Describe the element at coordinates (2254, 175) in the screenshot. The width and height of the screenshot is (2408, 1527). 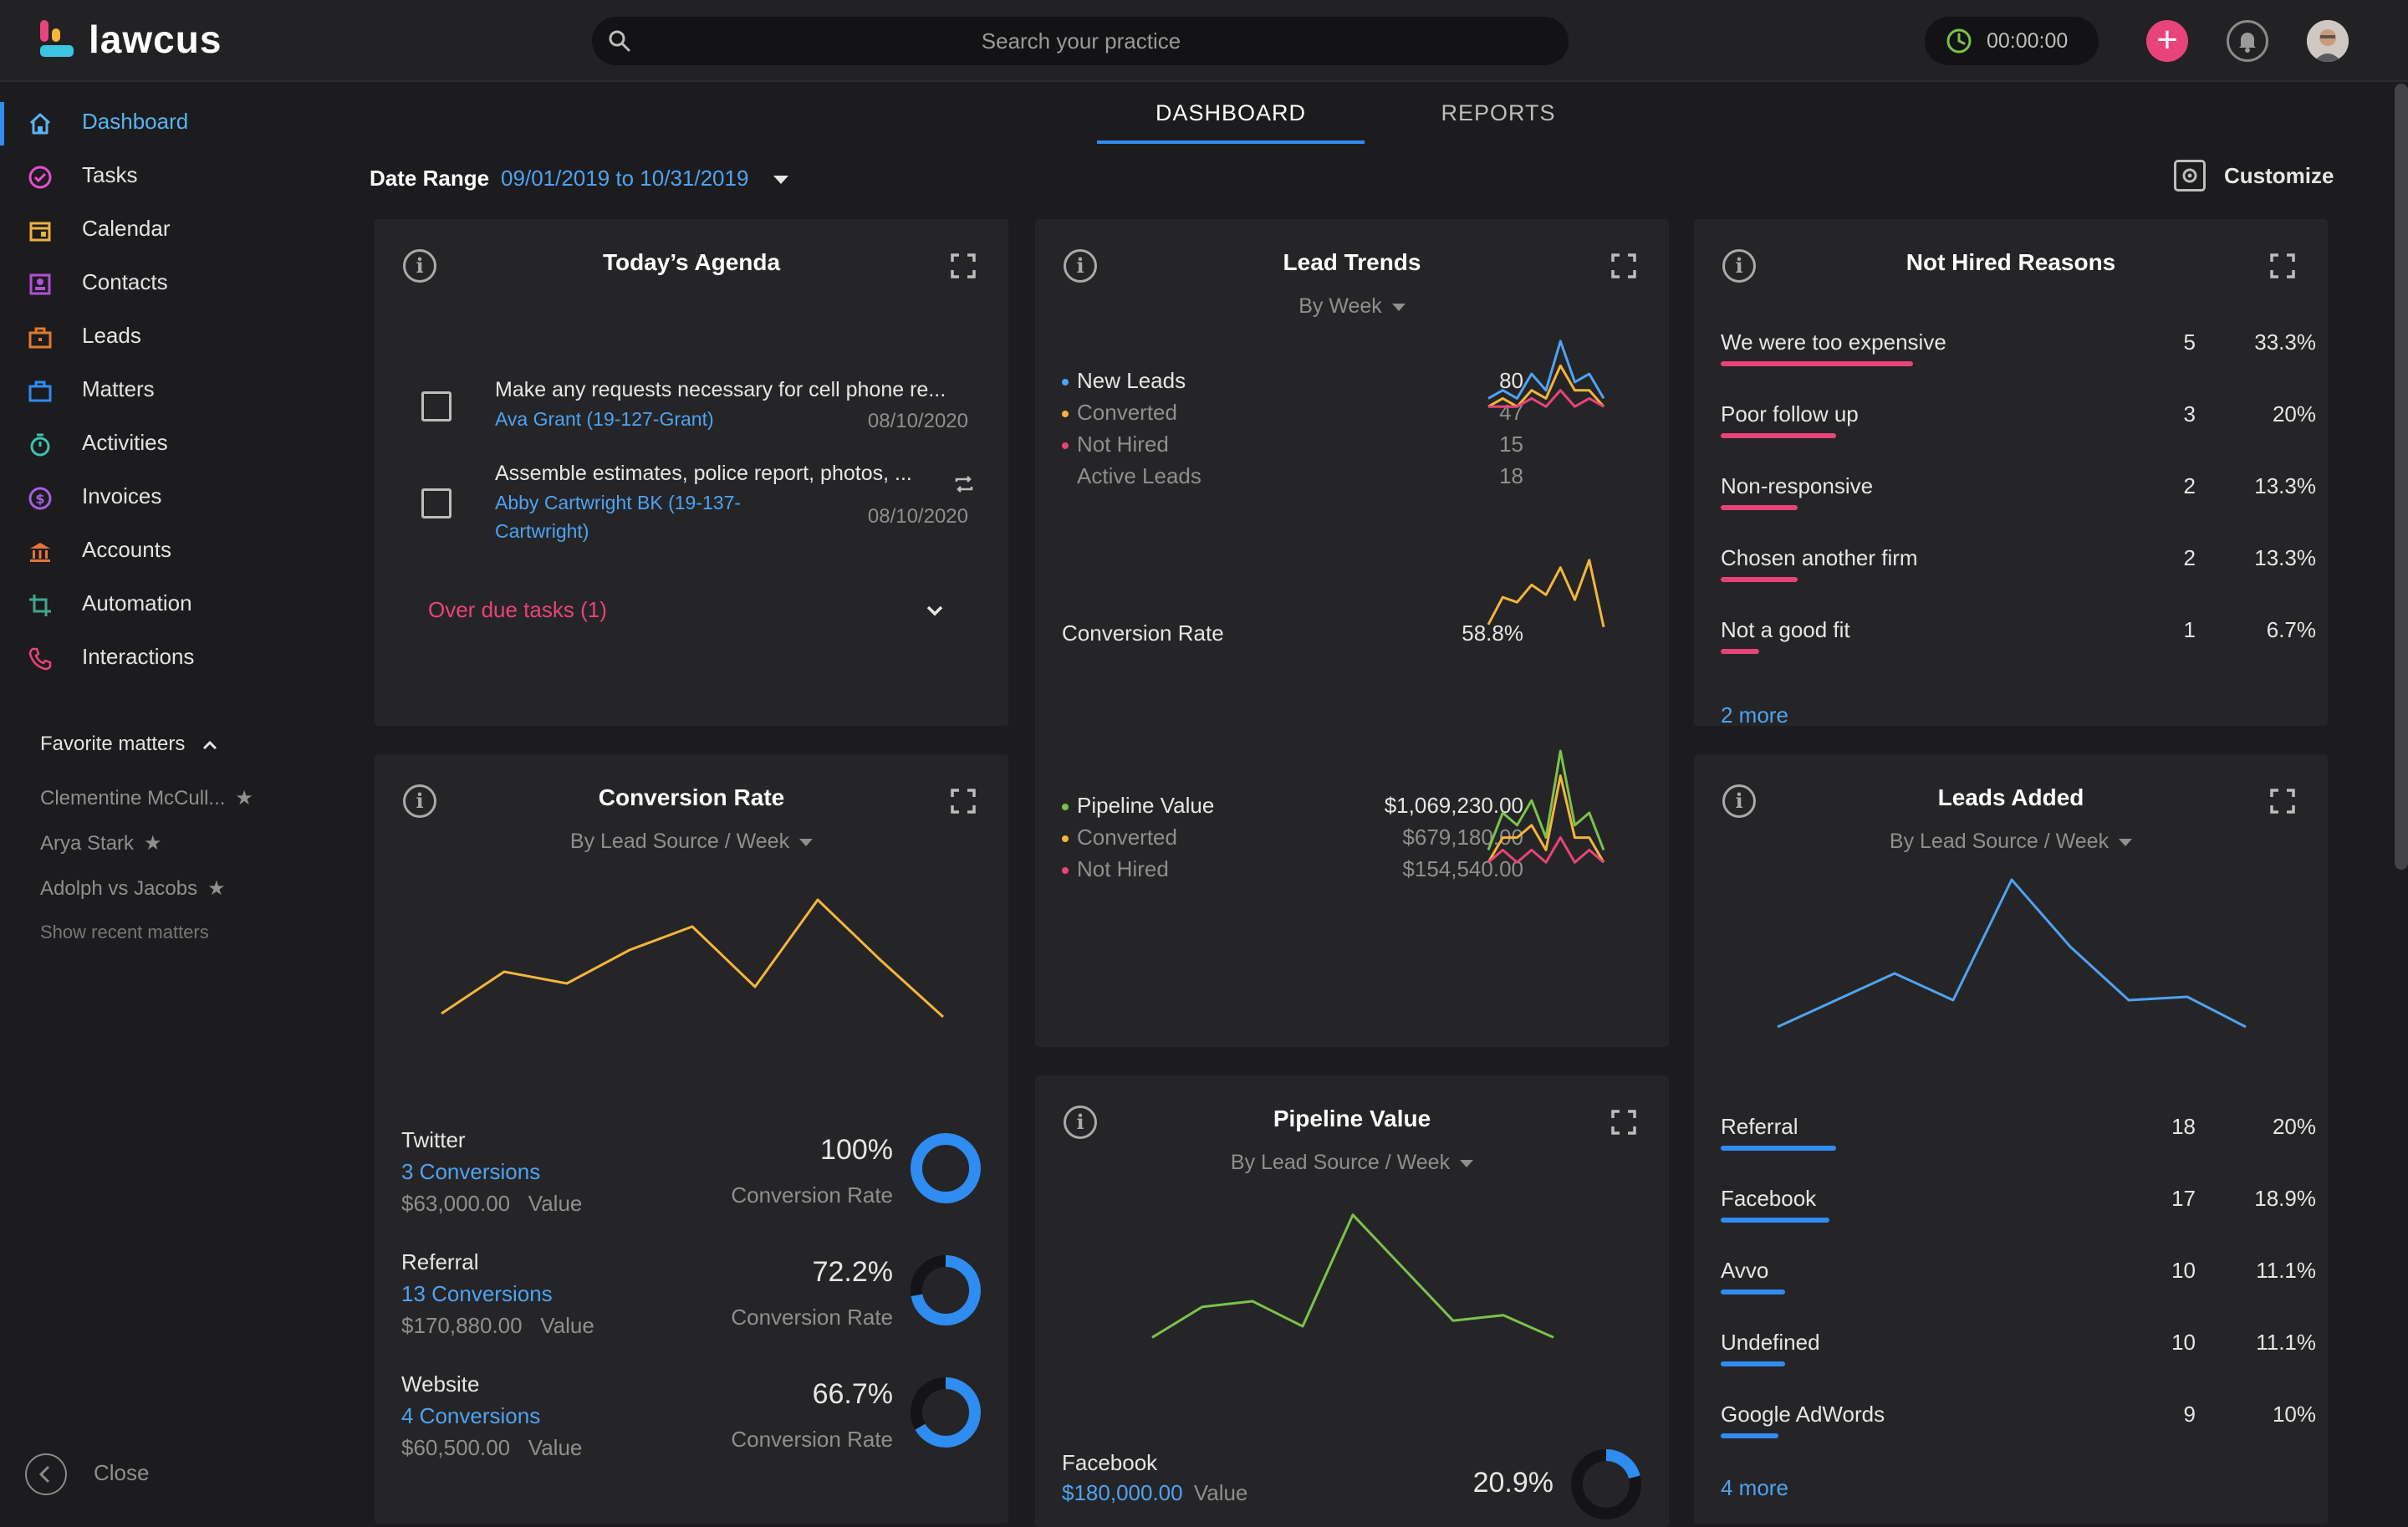
I see `customize-button: Customize` at that location.